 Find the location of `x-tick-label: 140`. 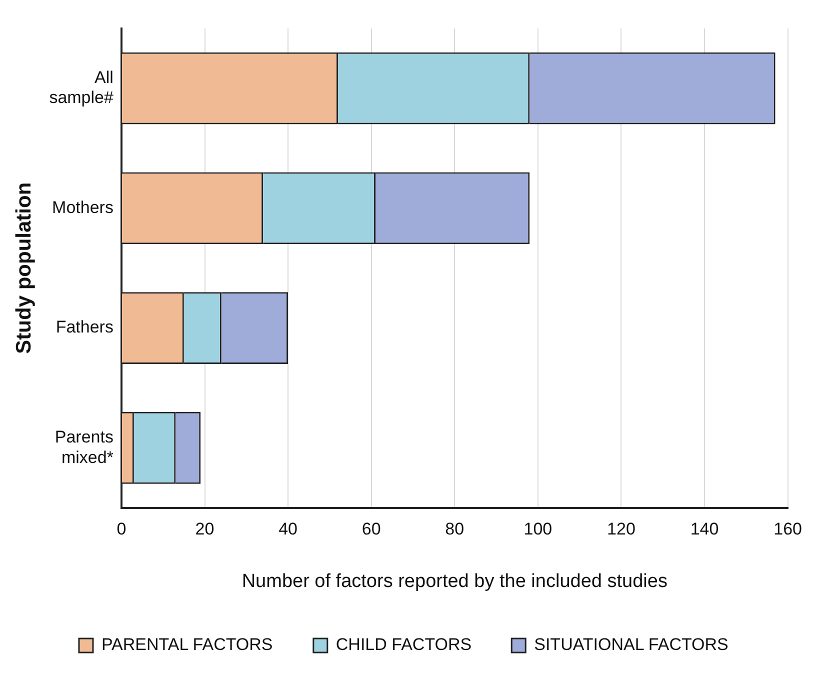

x-tick-label: 140 is located at coordinates (704, 529).